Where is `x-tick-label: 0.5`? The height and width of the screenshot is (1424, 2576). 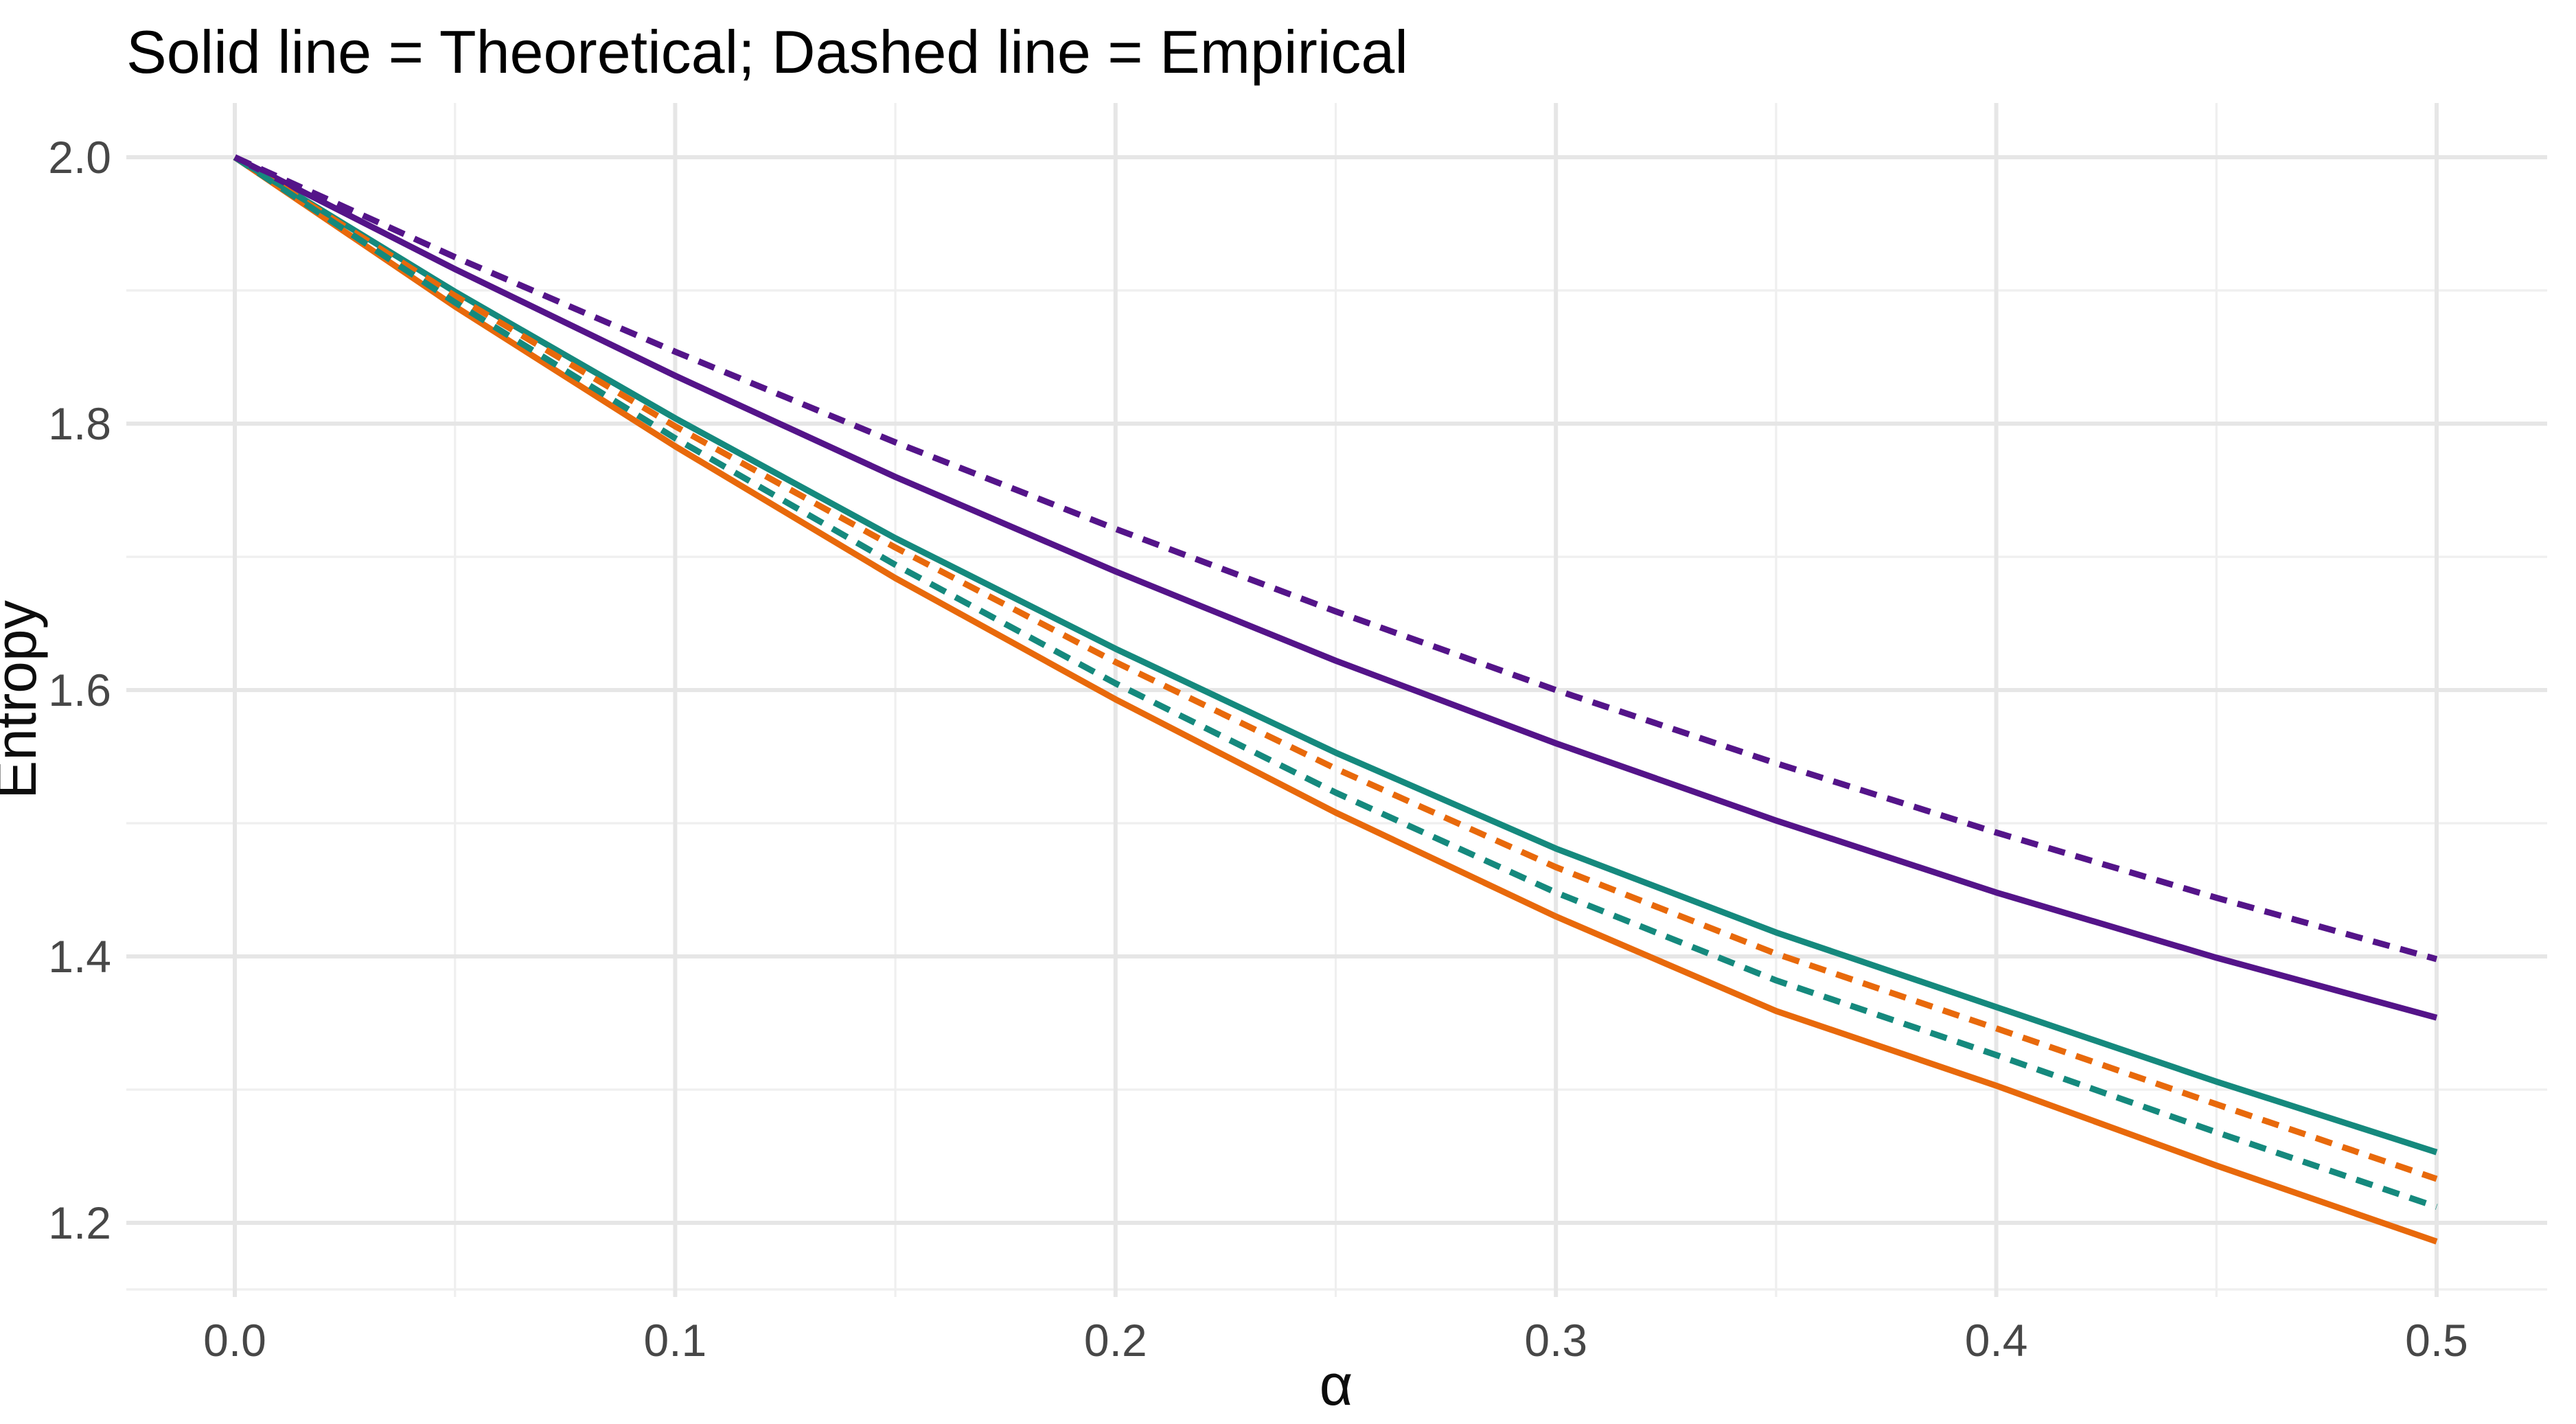
x-tick-label: 0.5 is located at coordinates (2436, 1341).